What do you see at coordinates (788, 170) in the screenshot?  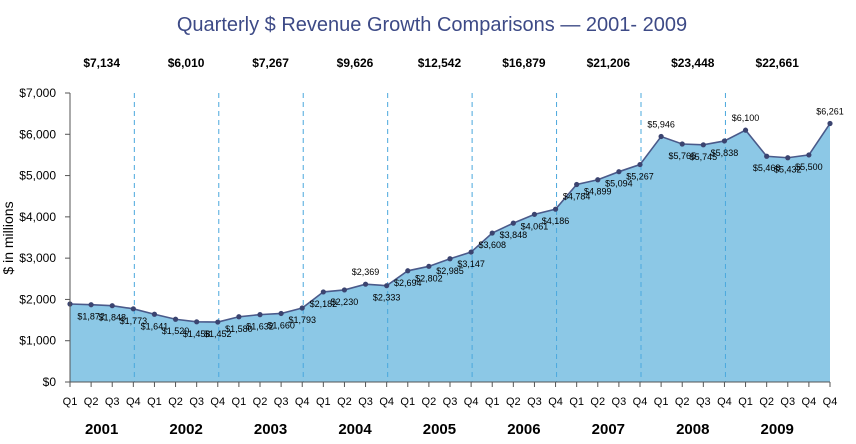 I see `data-label: $5,432` at bounding box center [788, 170].